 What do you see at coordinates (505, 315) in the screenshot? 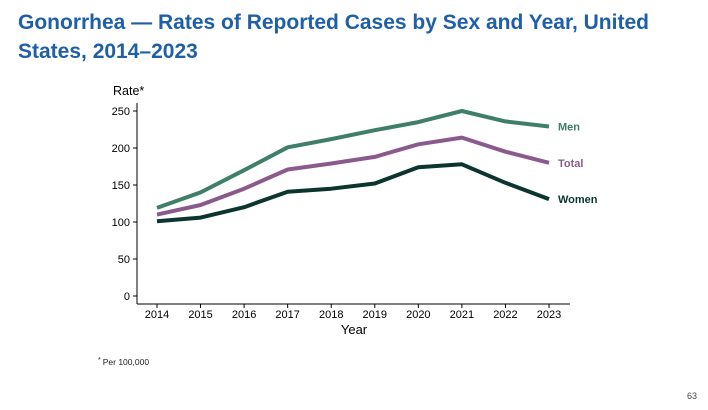
I see `x-tick-label: 2022` at bounding box center [505, 315].